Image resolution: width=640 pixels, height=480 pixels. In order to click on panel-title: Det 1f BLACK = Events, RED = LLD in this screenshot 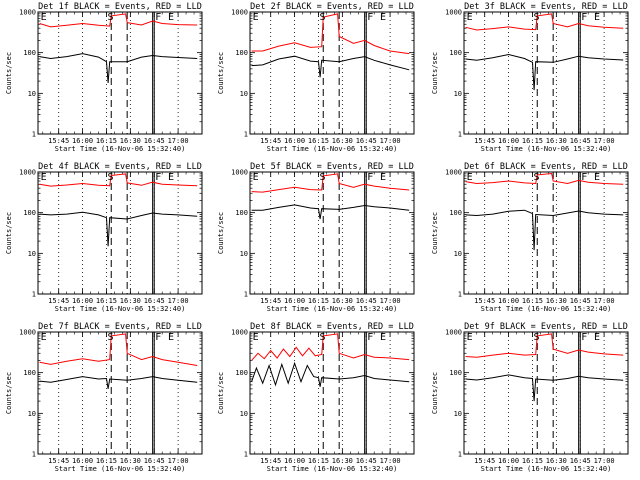, I will do `click(120, 7)`.